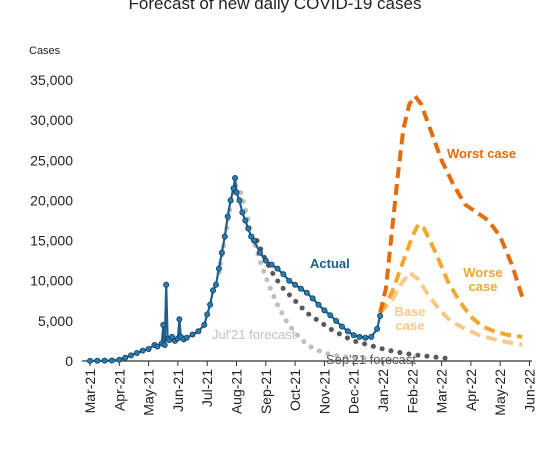  Describe the element at coordinates (483, 279) in the screenshot. I see `annotation-worse-case: Worse case` at that location.